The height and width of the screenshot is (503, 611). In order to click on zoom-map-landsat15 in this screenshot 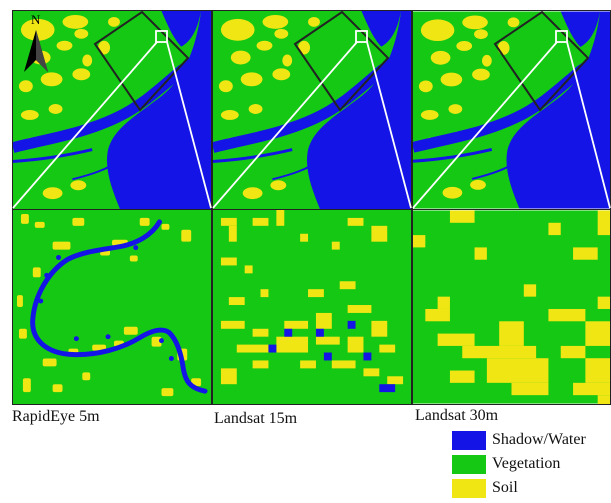, I will do `click(312, 307)`.